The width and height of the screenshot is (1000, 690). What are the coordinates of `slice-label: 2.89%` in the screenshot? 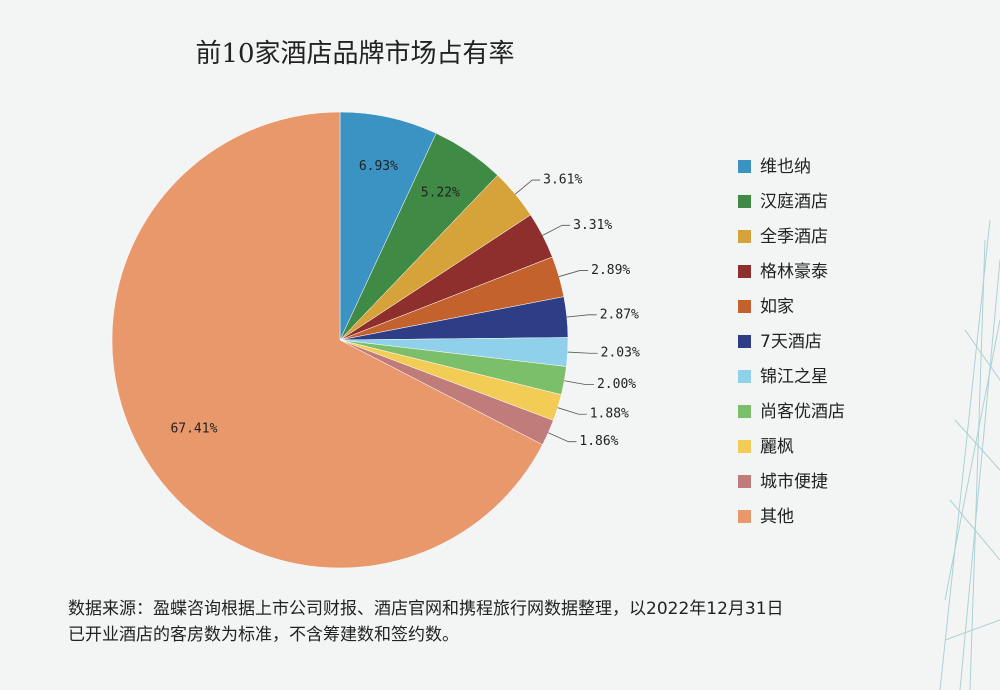 It's located at (610, 270).